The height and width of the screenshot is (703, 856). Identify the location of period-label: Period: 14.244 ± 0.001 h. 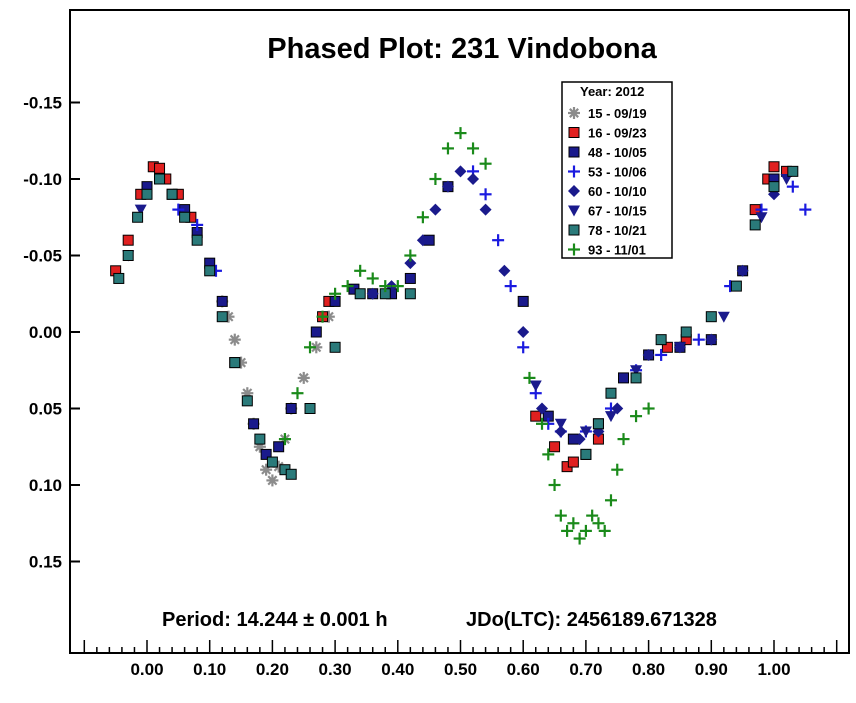
(275, 620).